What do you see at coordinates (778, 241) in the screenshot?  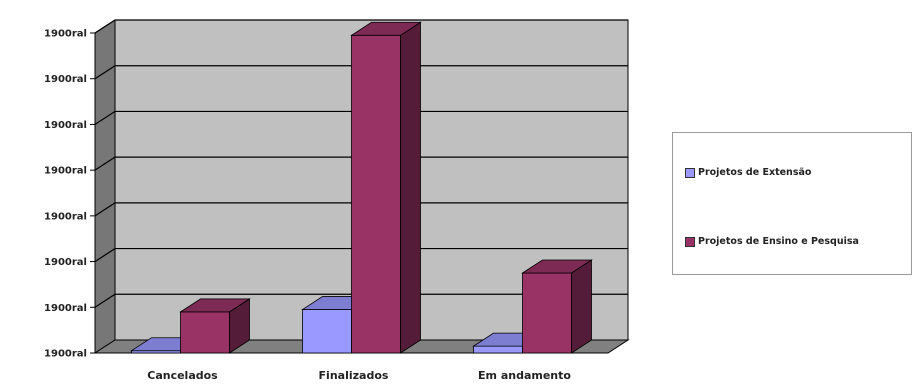 I see `legend-label-ensino-pesquisa: Projetos de Ensino e Pesquisa` at bounding box center [778, 241].